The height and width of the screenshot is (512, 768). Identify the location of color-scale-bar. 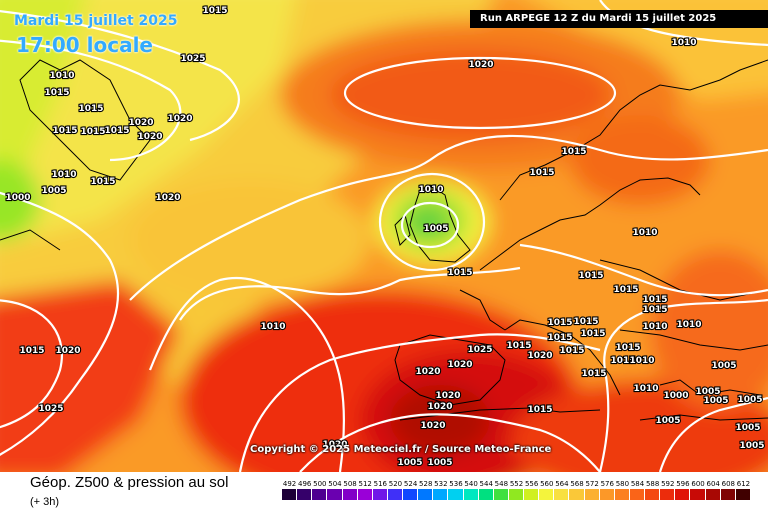
(516, 494).